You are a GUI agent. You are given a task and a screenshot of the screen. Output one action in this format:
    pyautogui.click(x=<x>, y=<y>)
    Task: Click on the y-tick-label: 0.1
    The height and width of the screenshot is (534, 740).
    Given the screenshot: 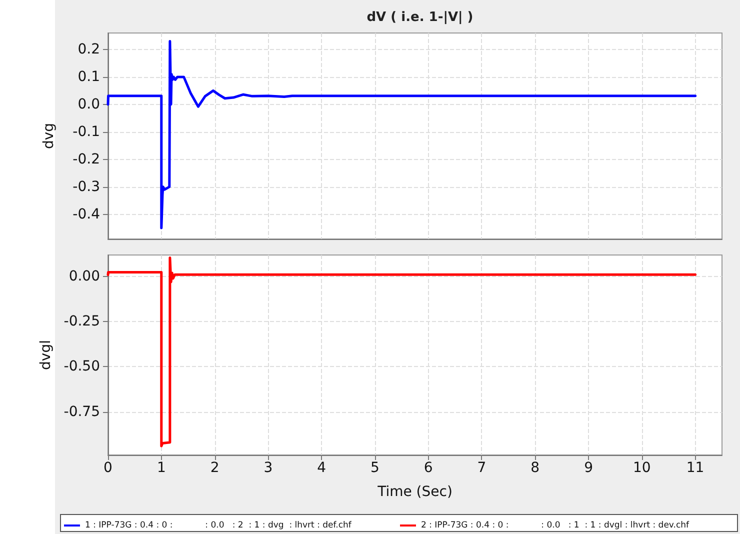 What is the action you would take?
    pyautogui.click(x=89, y=76)
    